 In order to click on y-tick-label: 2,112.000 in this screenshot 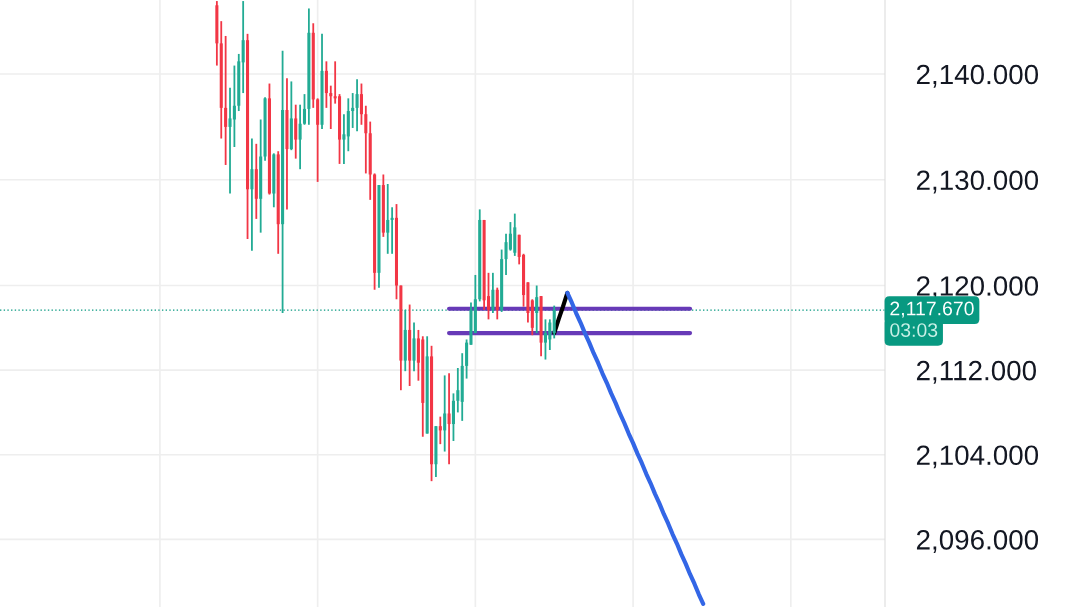, I will do `click(976, 372)`.